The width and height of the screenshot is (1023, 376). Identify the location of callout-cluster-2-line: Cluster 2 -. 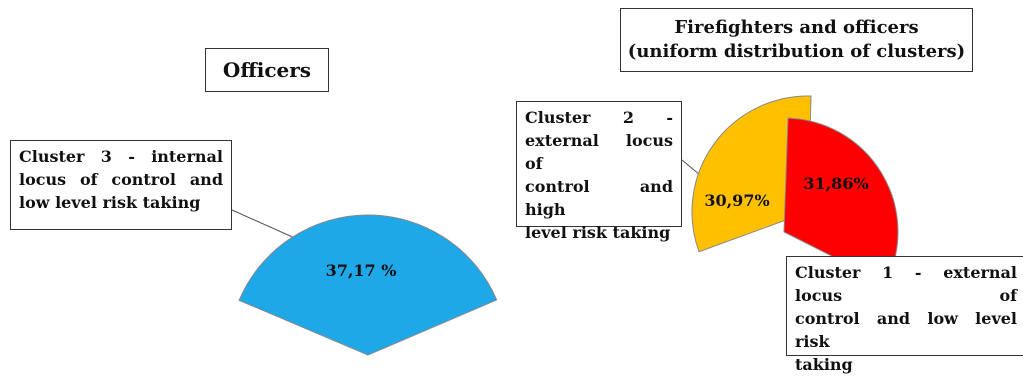
(599, 117).